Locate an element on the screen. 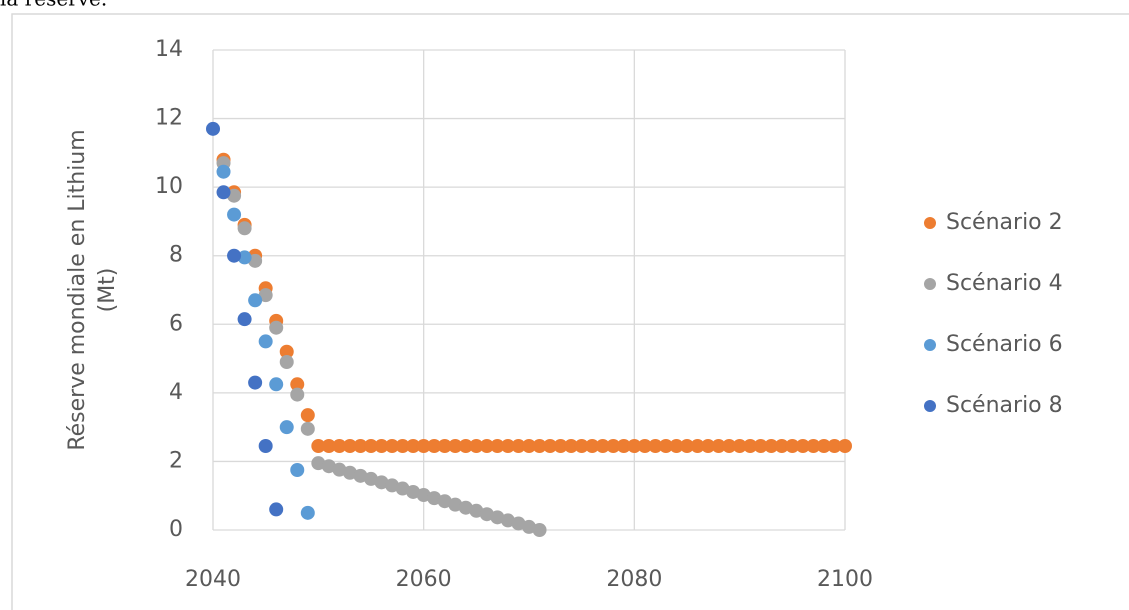 This screenshot has width=1129, height=610. y-tick-label: 12 is located at coordinates (169, 118).